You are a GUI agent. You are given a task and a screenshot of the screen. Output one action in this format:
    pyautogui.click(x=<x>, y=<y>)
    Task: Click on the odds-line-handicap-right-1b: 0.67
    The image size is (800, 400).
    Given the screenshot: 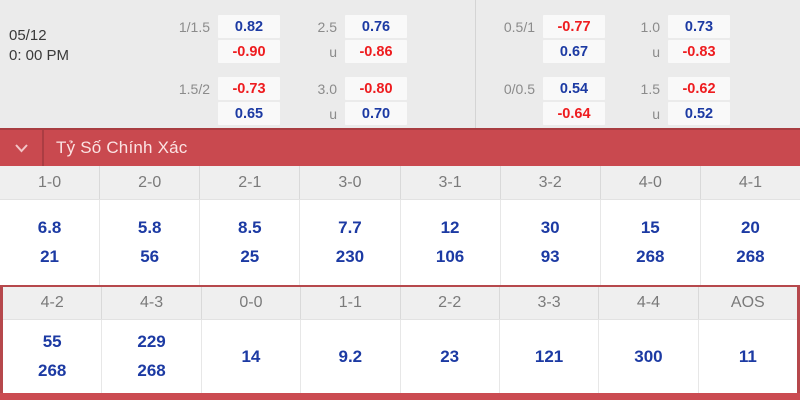 What is the action you would take?
    pyautogui.click(x=544, y=51)
    